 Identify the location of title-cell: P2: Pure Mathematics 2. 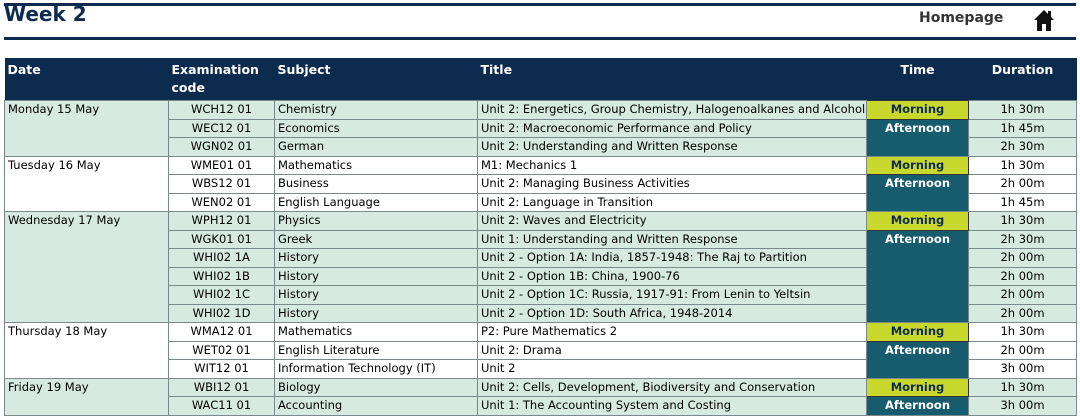
(672, 332).